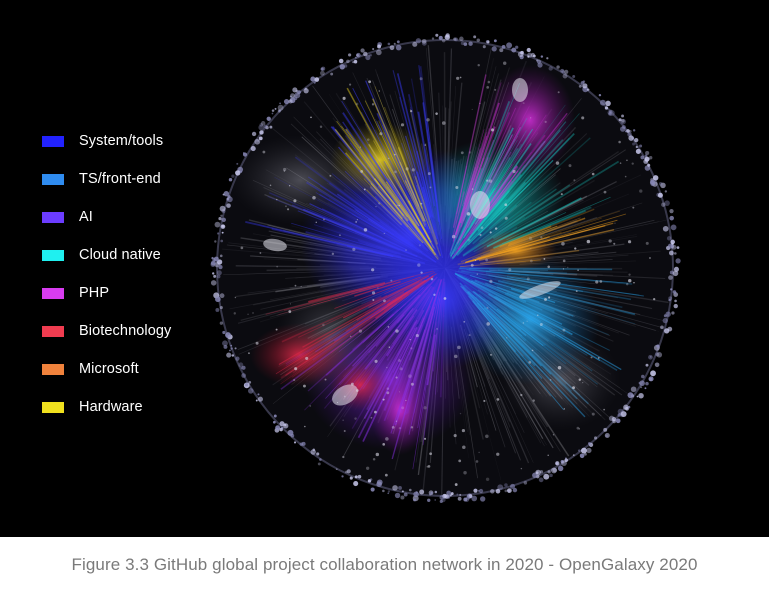  Describe the element at coordinates (106, 255) in the screenshot. I see `legend-item-cloud-native: Cloud native` at that location.